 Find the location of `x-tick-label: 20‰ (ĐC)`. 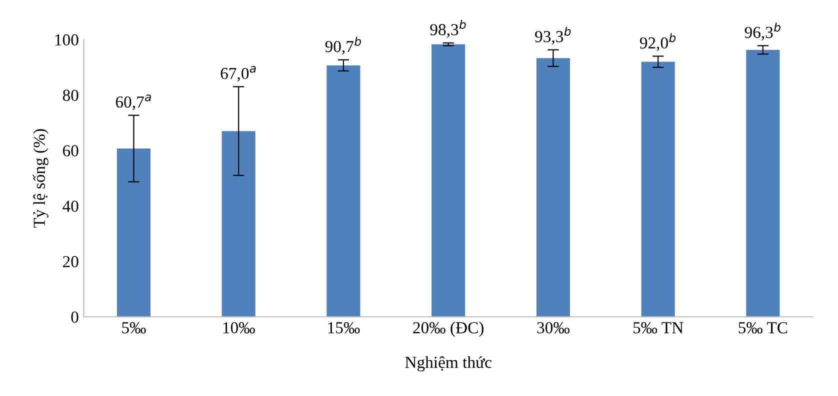

x-tick-label: 20‰ (ĐC) is located at coordinates (448, 329).